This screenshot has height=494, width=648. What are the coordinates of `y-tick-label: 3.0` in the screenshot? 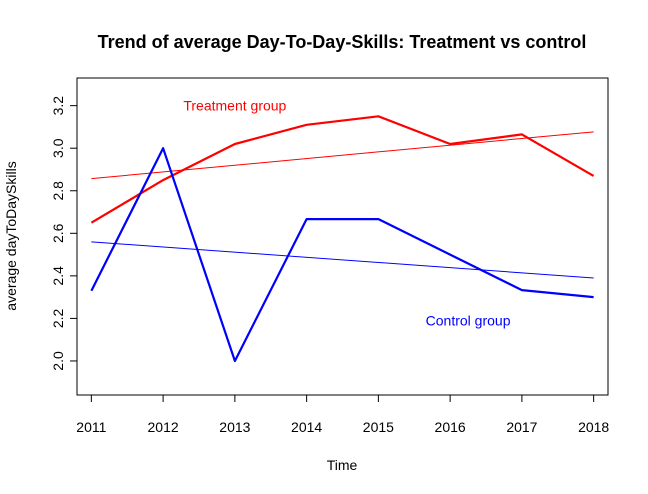 It's located at (58, 148).